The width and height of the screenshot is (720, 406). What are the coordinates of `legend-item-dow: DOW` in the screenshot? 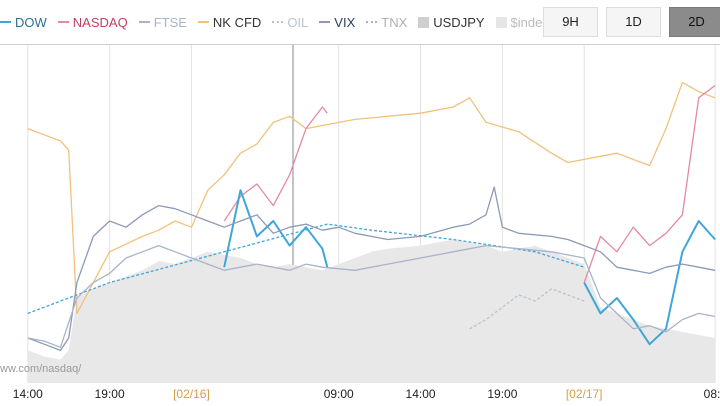 It's located at (23, 22).